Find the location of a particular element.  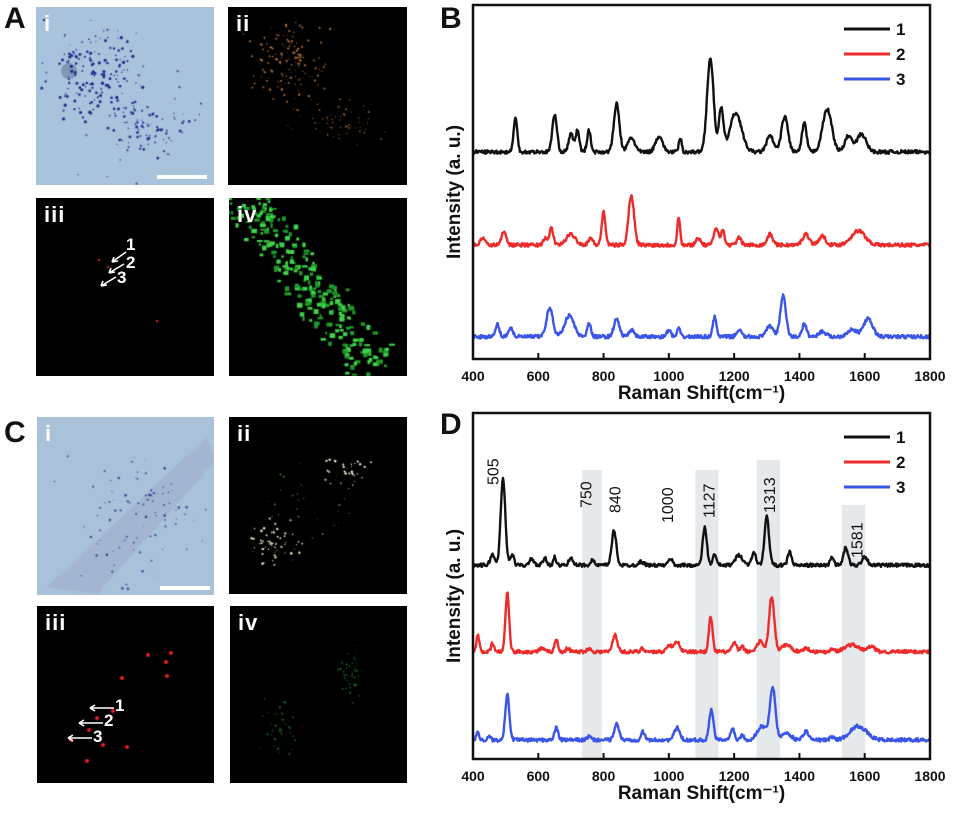

panel-label-c: C is located at coordinates (15, 432).